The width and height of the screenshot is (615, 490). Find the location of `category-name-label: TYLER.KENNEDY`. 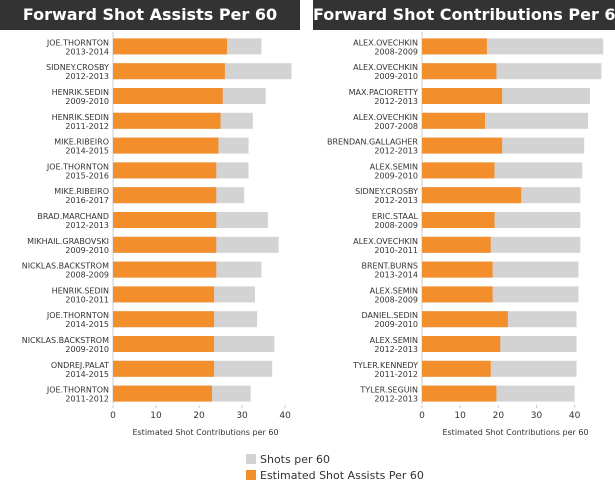

category-name-label: TYLER.KENNEDY is located at coordinates (385, 365).